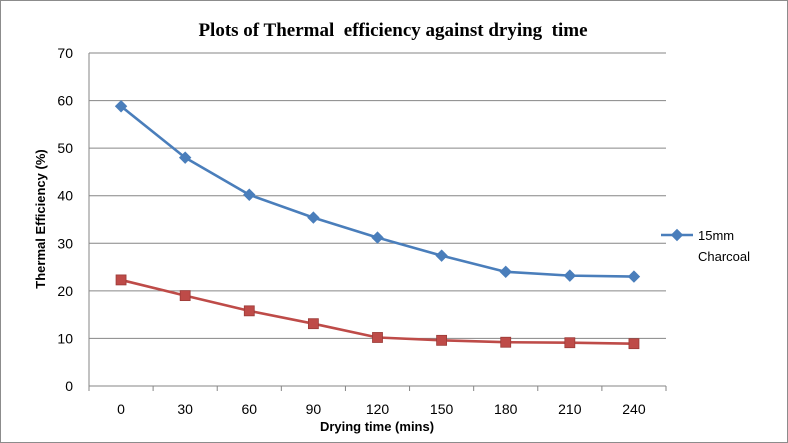 This screenshot has height=443, width=788. What do you see at coordinates (65, 196) in the screenshot?
I see `y-tick-label: 40` at bounding box center [65, 196].